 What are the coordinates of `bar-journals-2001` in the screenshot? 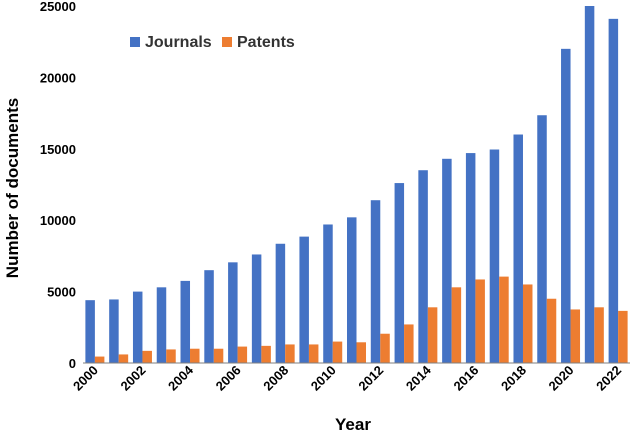 It's located at (114, 331).